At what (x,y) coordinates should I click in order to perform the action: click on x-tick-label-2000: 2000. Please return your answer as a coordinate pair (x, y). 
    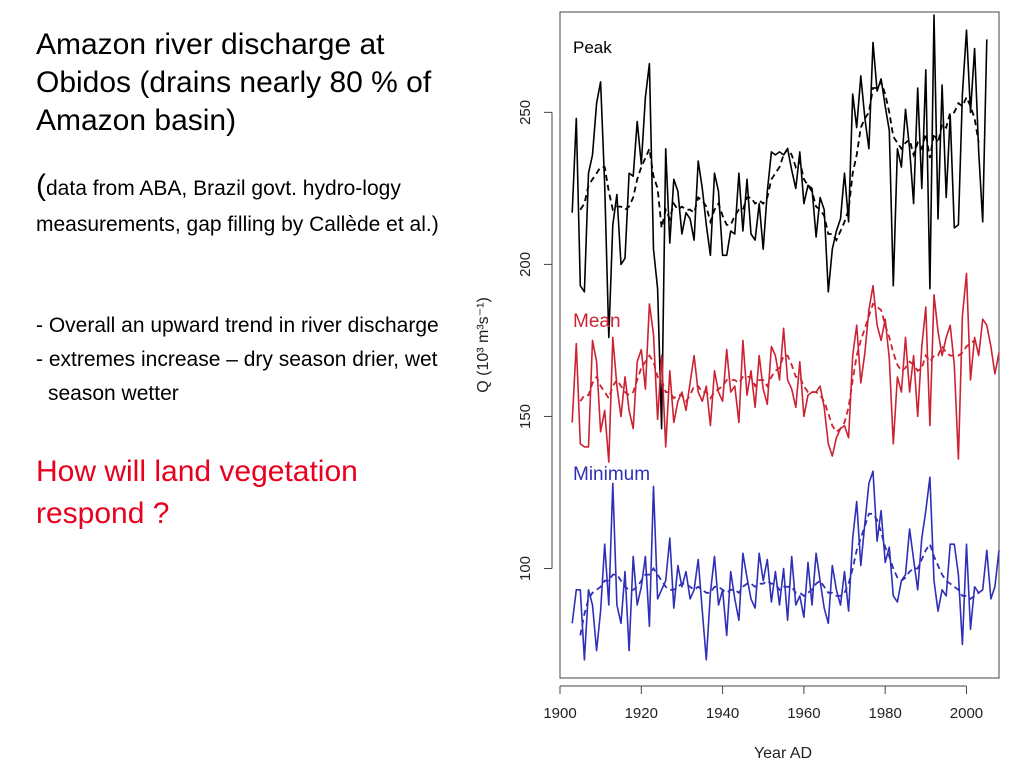
    Looking at the image, I should click on (966, 713).